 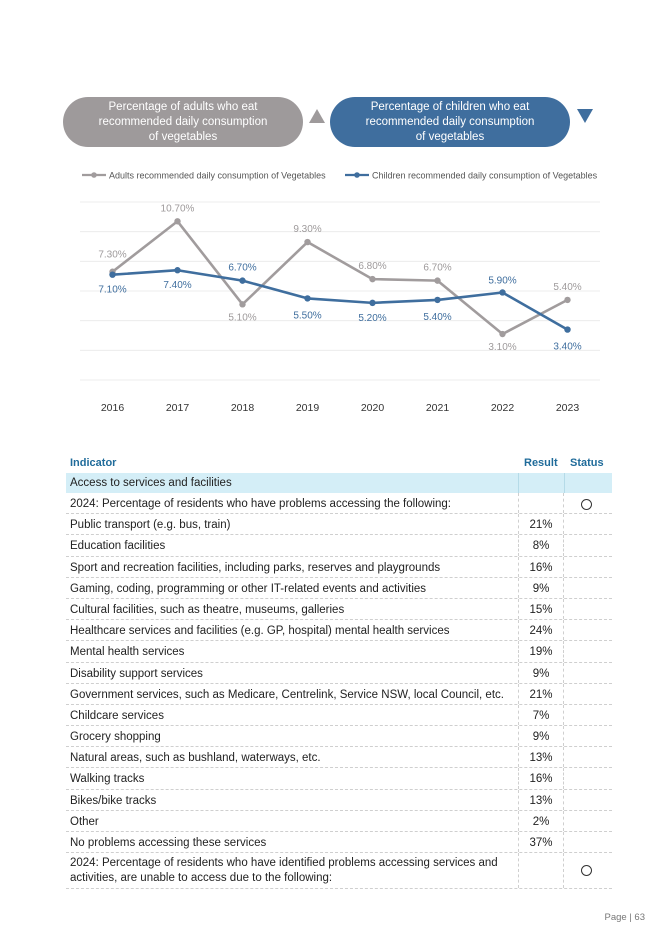 I want to click on status-circle-icon, so click(x=586, y=504).